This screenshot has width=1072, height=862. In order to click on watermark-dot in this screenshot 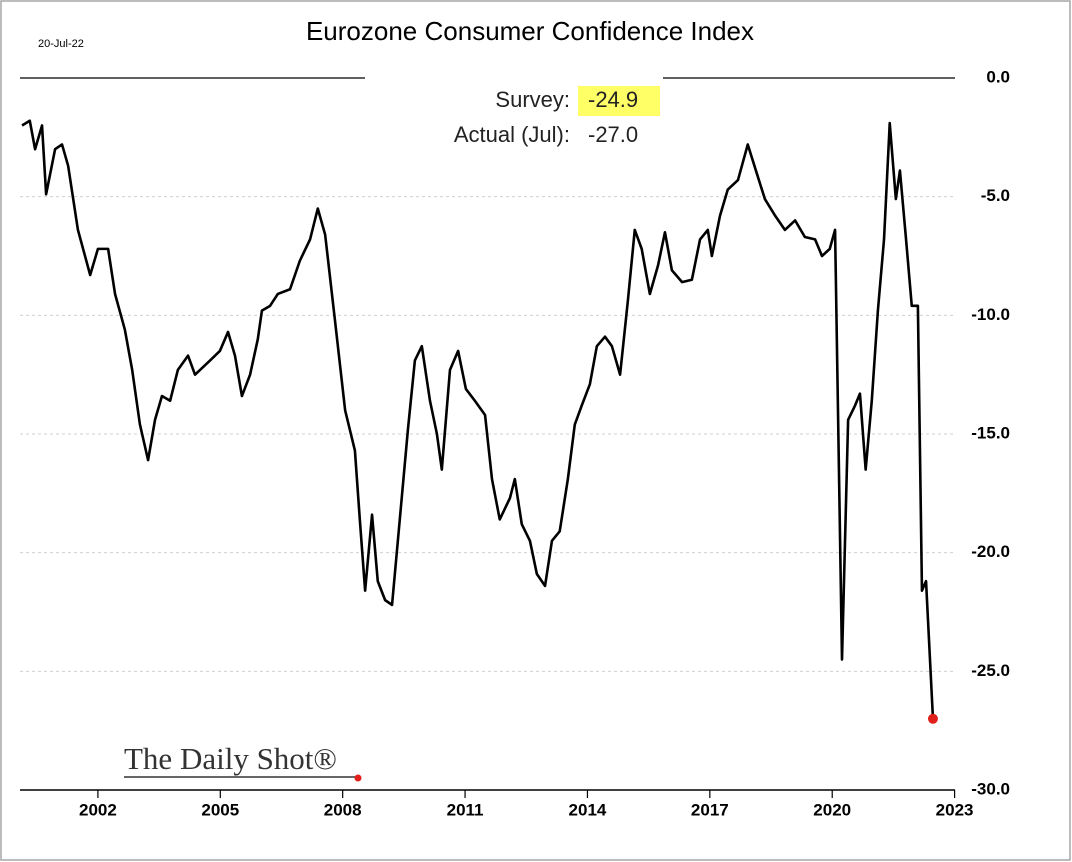, I will do `click(358, 778)`.